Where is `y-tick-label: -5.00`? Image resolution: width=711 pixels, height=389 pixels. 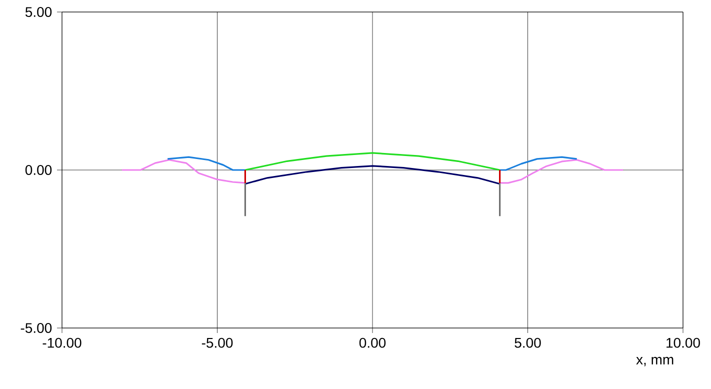
y-tick-label: -5.00 is located at coordinates (36, 328).